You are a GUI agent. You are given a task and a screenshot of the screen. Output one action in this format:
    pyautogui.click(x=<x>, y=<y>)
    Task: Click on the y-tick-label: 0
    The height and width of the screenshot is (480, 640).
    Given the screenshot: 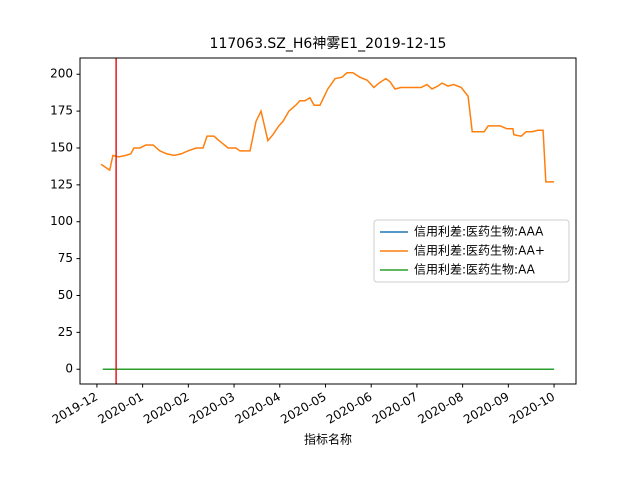 What is the action you would take?
    pyautogui.click(x=69, y=369)
    